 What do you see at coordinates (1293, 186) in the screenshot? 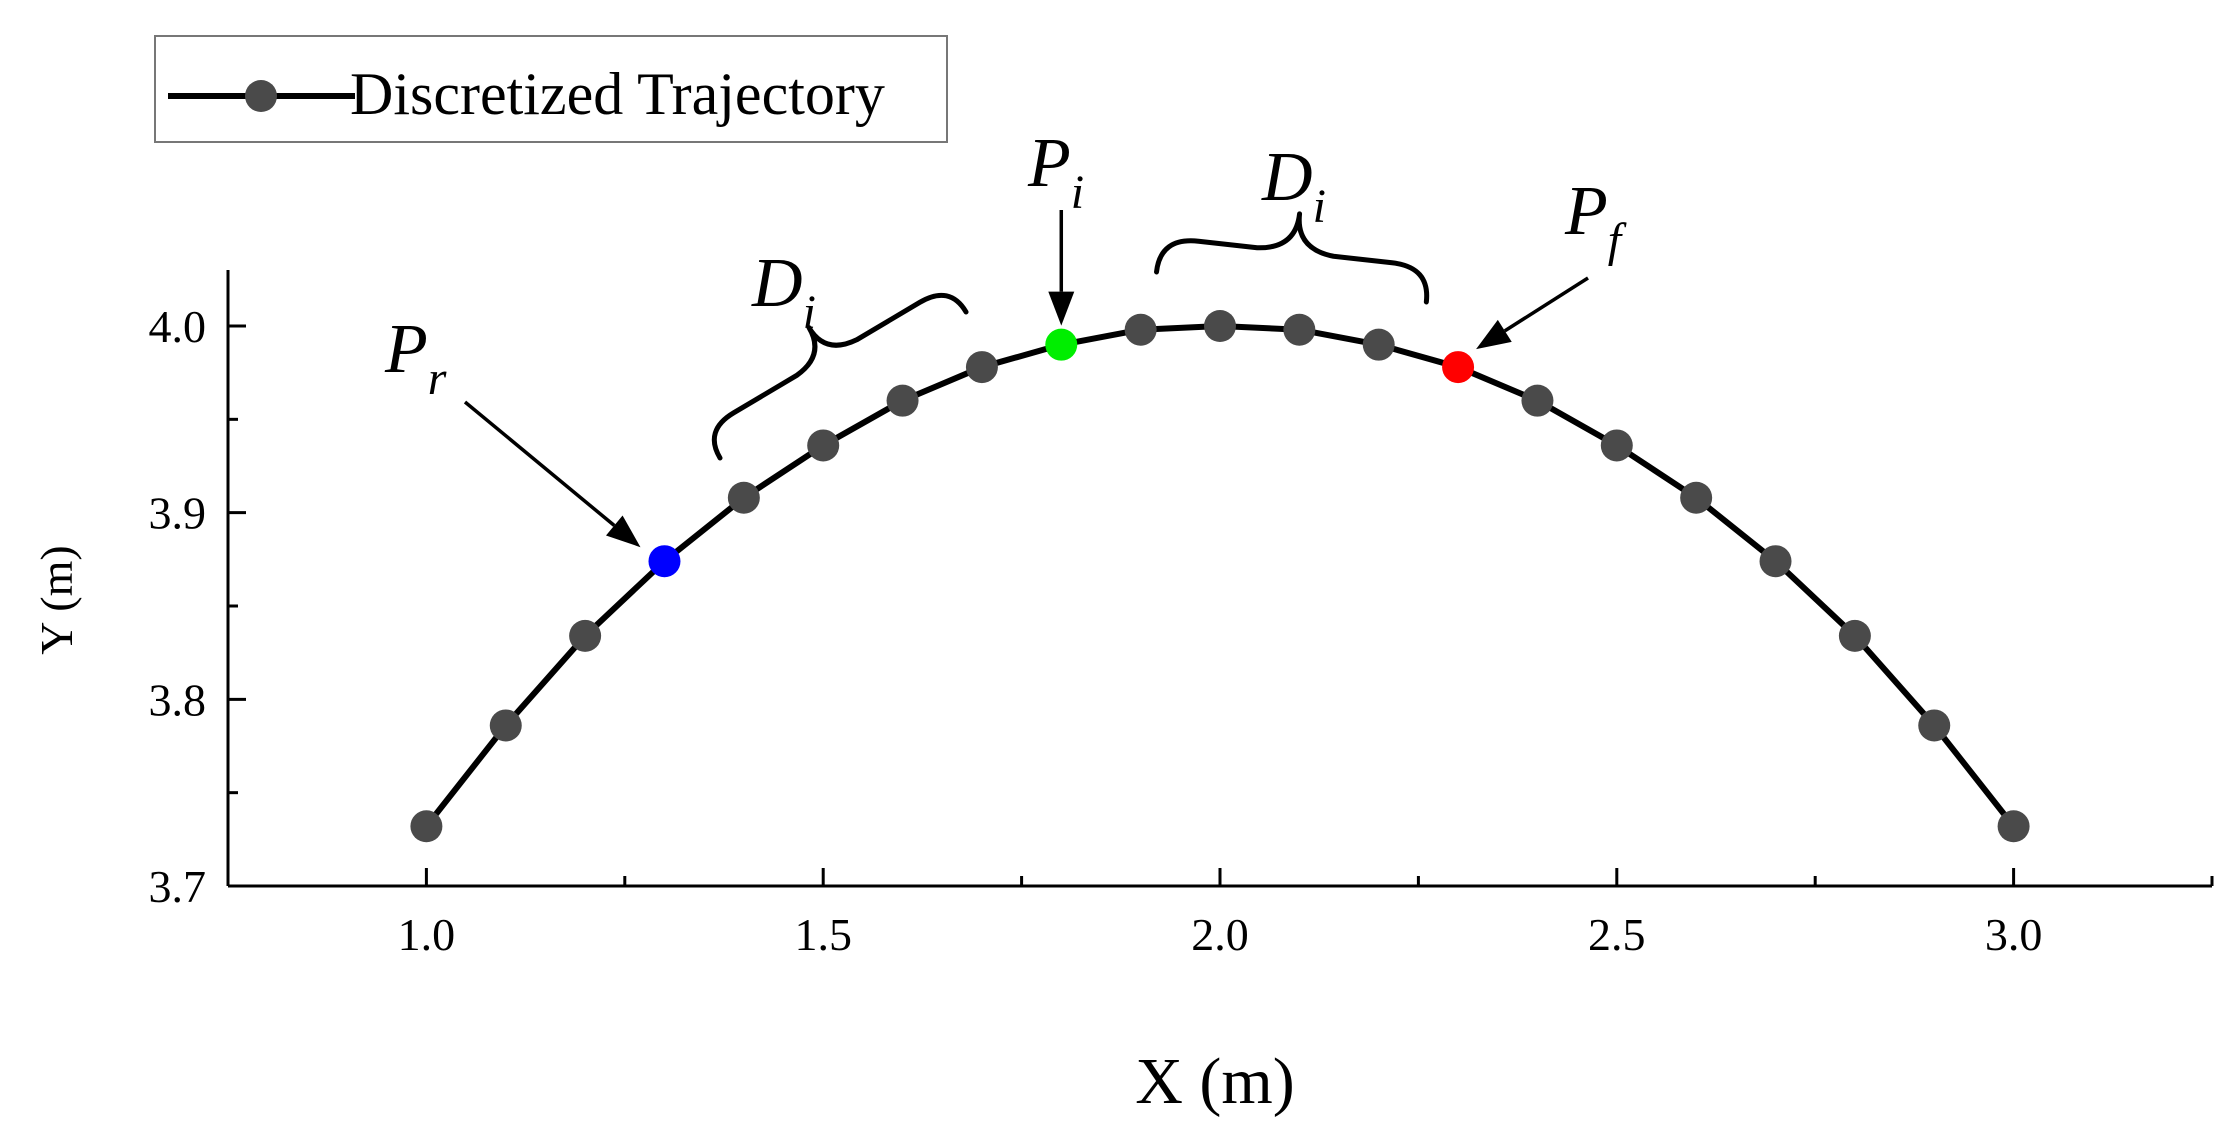
I see `di-label-right: Di` at bounding box center [1293, 186].